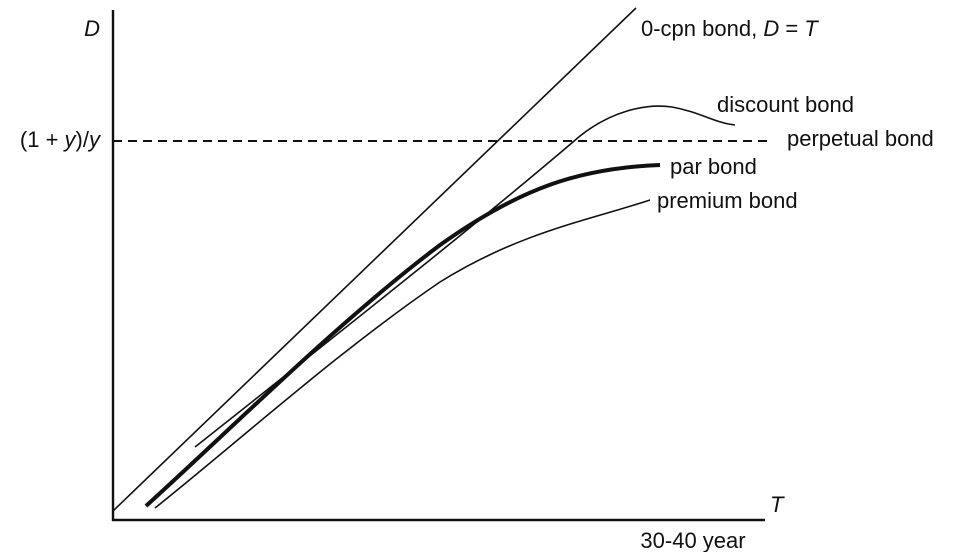  What do you see at coordinates (777, 504) in the screenshot?
I see `x-axis-label: T` at bounding box center [777, 504].